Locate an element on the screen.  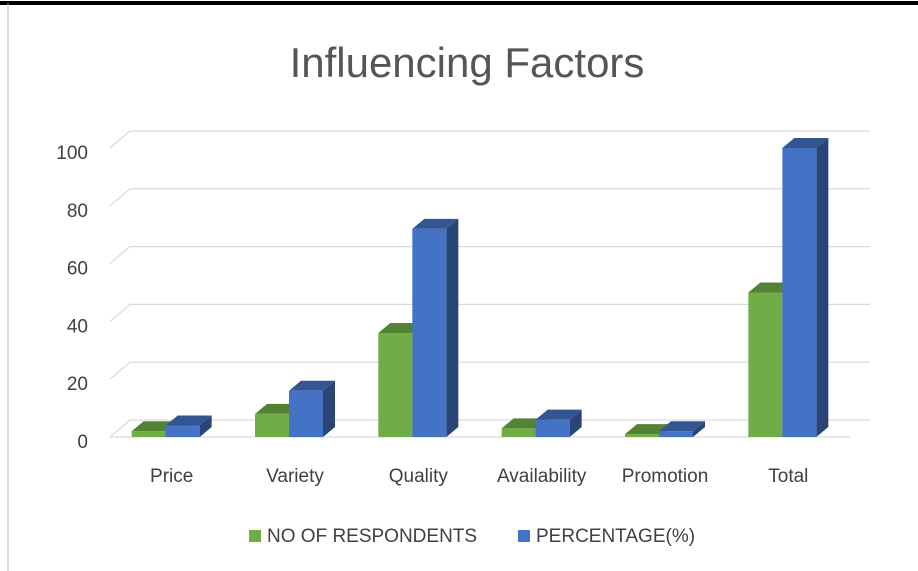
x-tick-label: Total is located at coordinates (788, 476).